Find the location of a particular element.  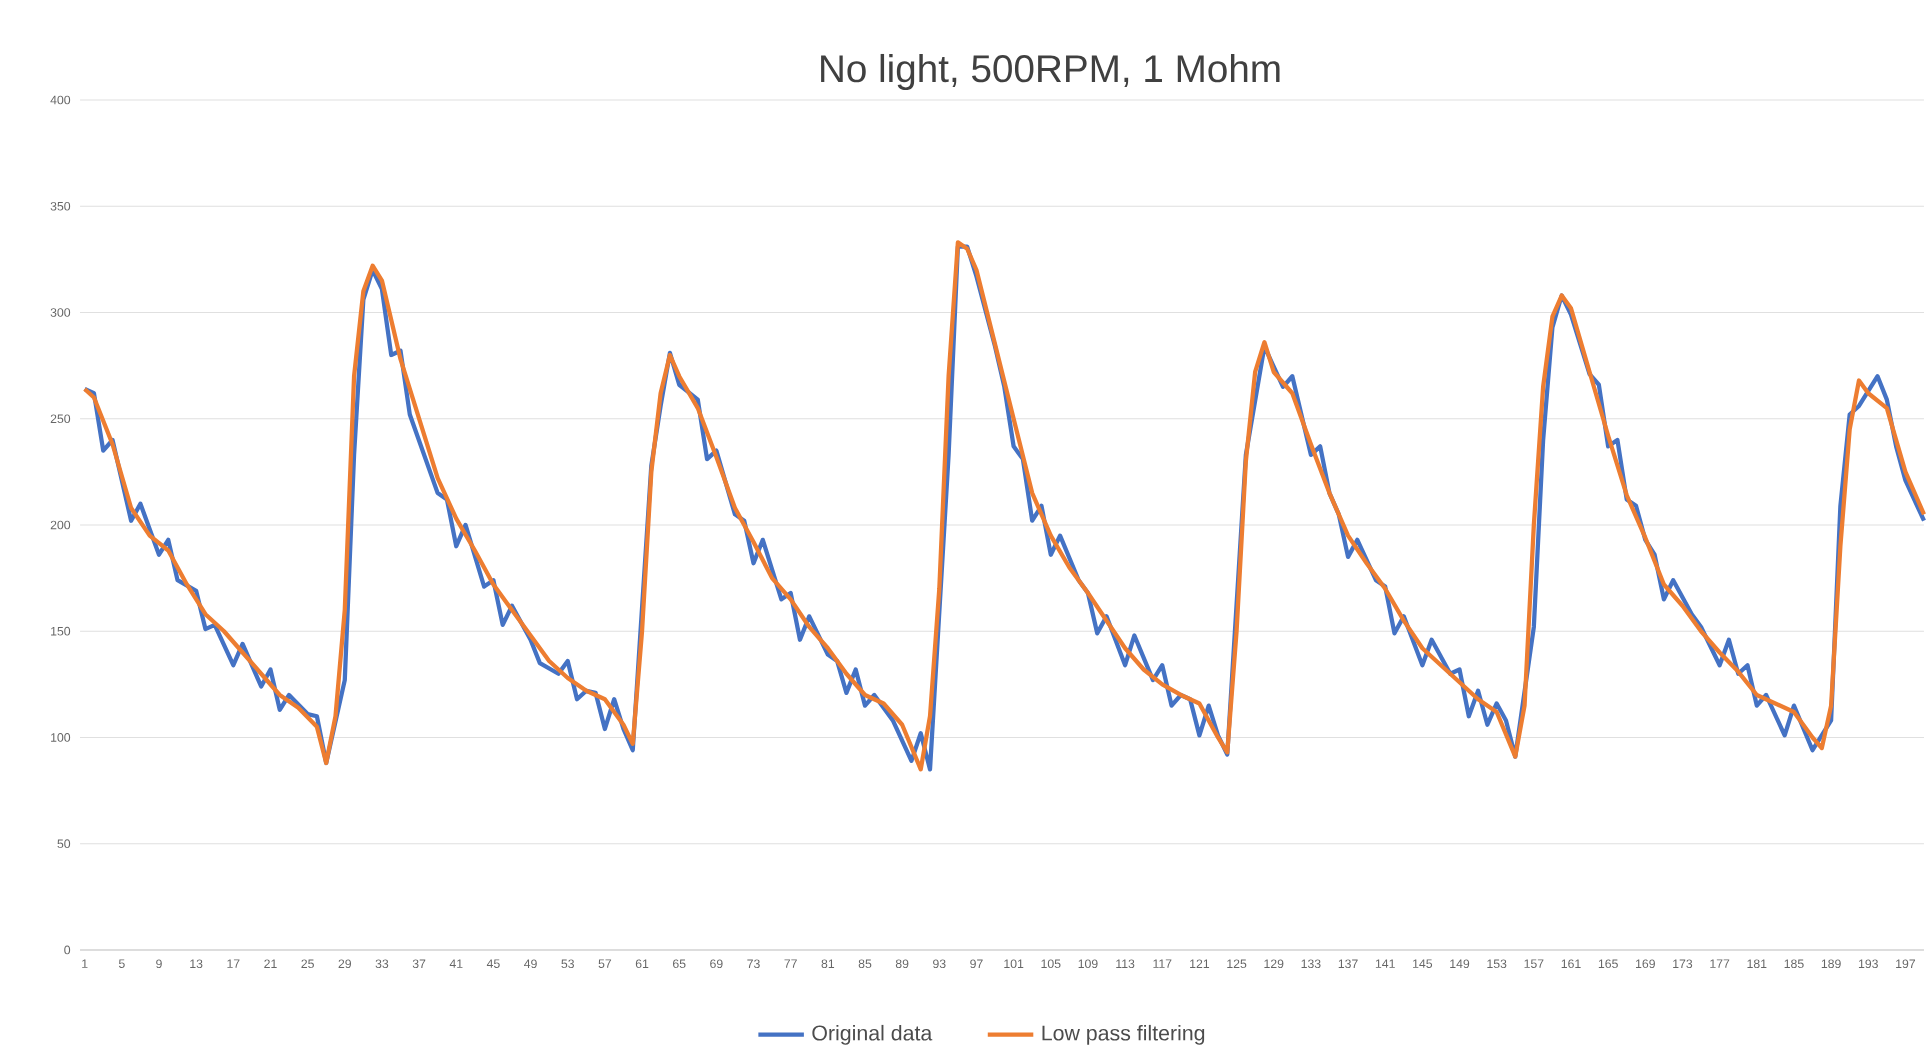

chart-title: No light, 500RPM, 1 Mohm is located at coordinates (1050, 72).